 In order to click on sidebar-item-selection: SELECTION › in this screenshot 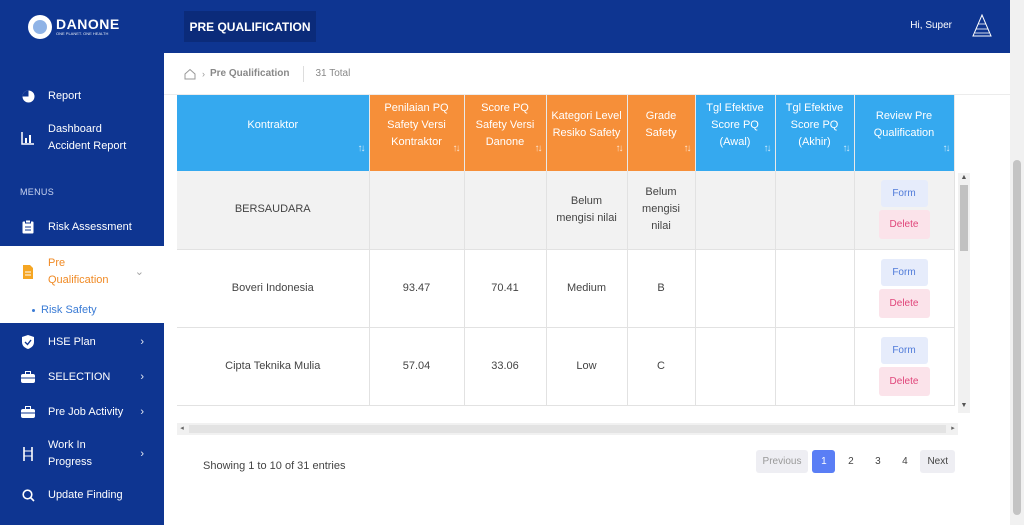, I will do `click(82, 377)`.